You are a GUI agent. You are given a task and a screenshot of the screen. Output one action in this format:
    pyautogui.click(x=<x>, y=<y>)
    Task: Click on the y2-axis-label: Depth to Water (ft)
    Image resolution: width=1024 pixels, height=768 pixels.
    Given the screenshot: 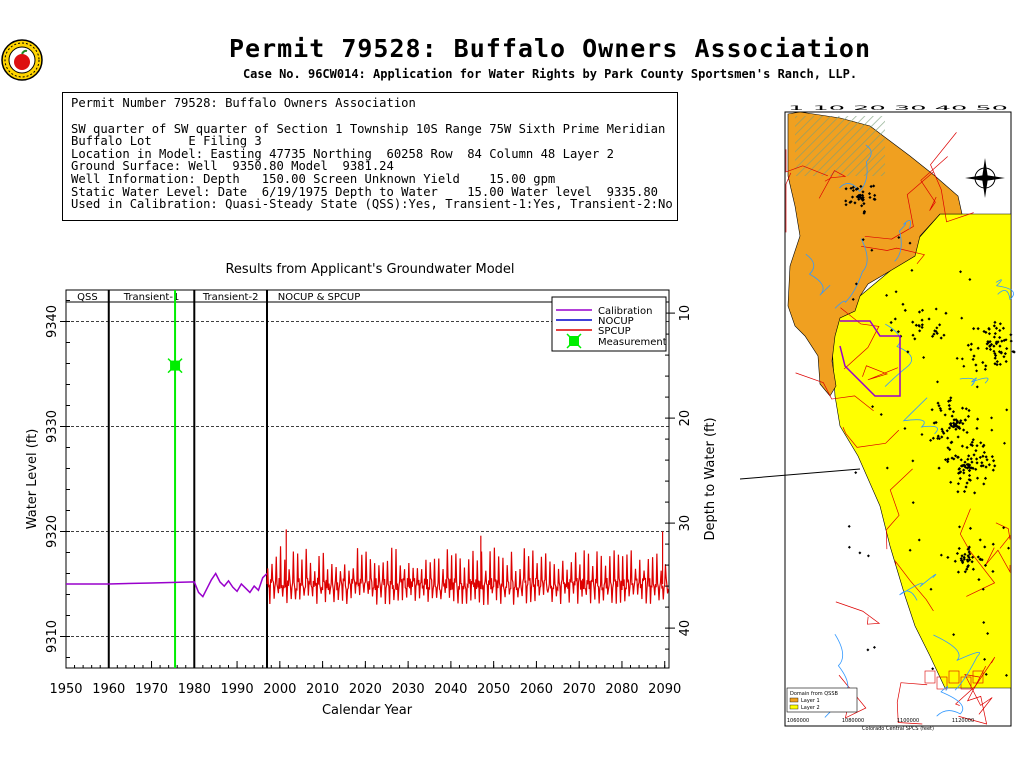 What is the action you would take?
    pyautogui.click(x=710, y=478)
    